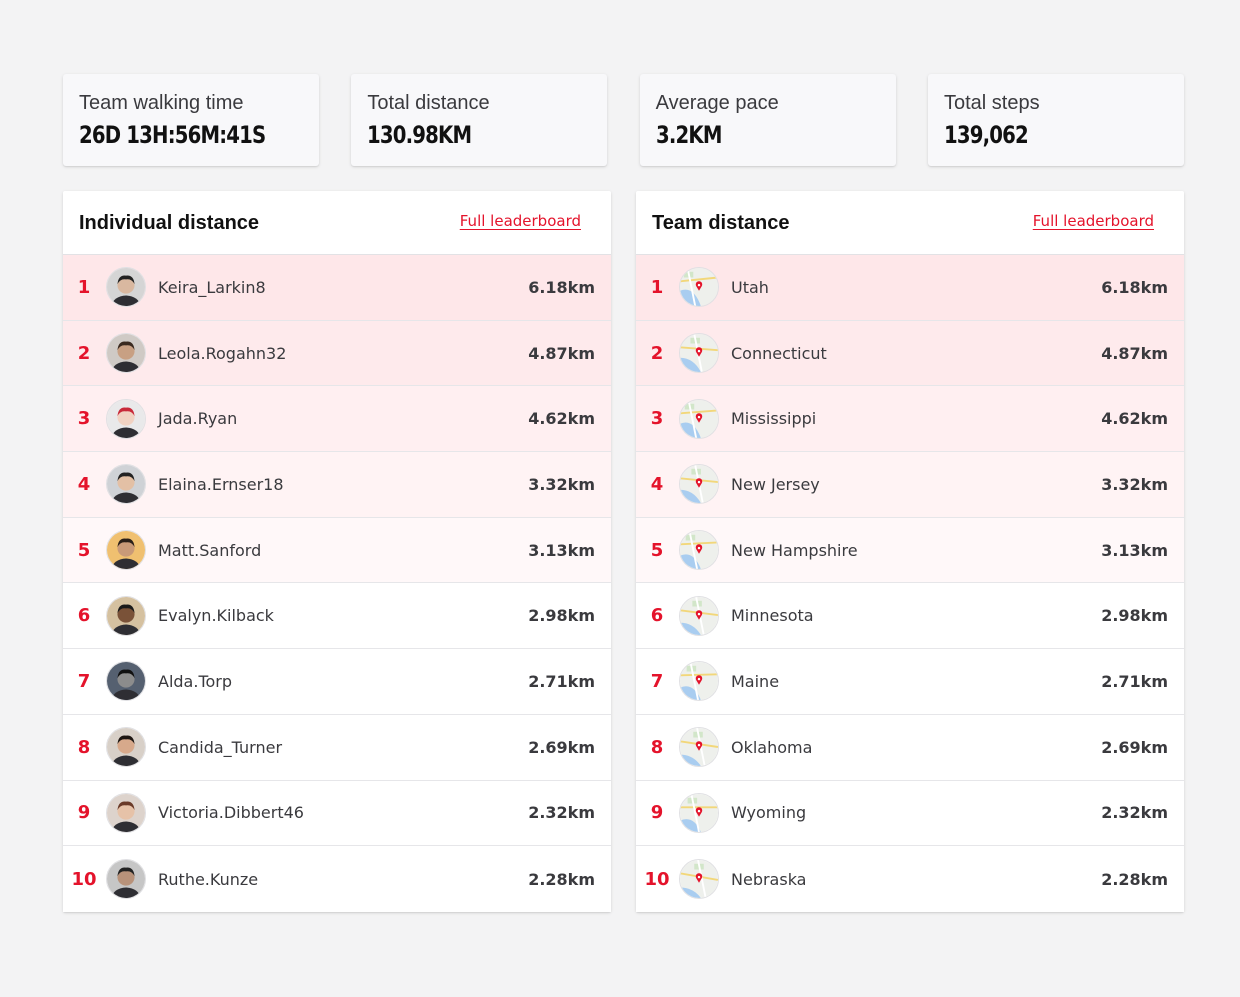  I want to click on stat-card-total-distance: Total distance 130.98KM, so click(479, 120).